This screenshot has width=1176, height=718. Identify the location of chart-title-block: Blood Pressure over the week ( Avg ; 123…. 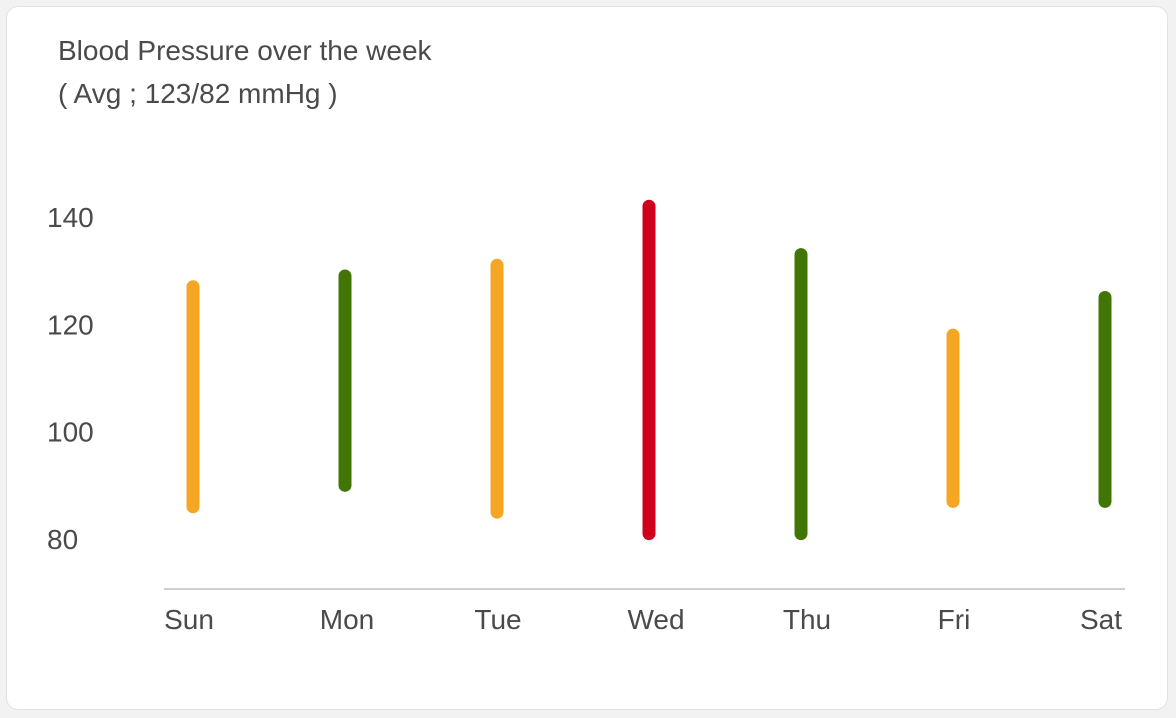
(245, 72).